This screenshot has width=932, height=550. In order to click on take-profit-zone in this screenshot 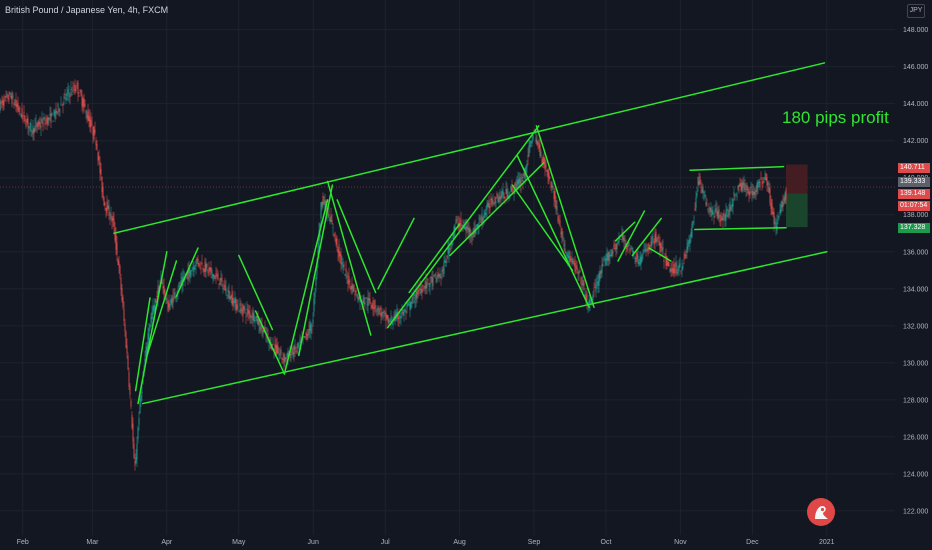, I will do `click(797, 210)`.